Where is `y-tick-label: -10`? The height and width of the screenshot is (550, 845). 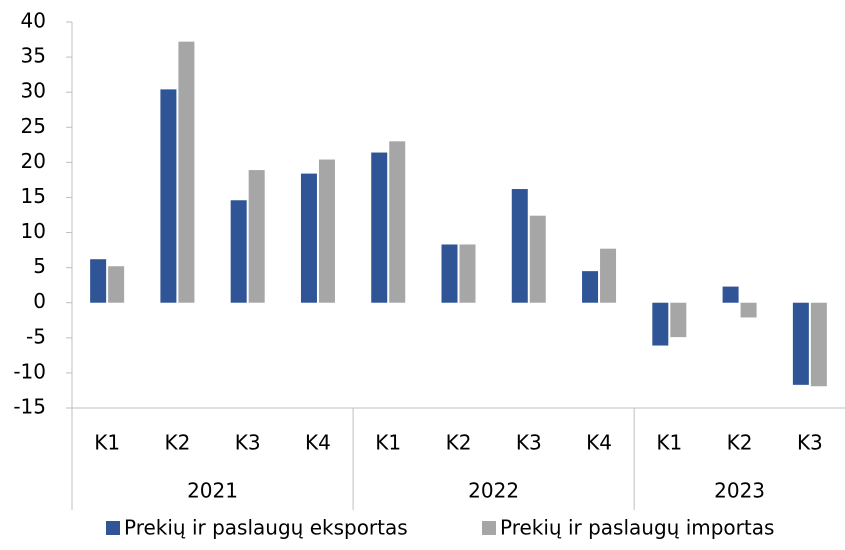
y-tick-label: -10 is located at coordinates (29, 371).